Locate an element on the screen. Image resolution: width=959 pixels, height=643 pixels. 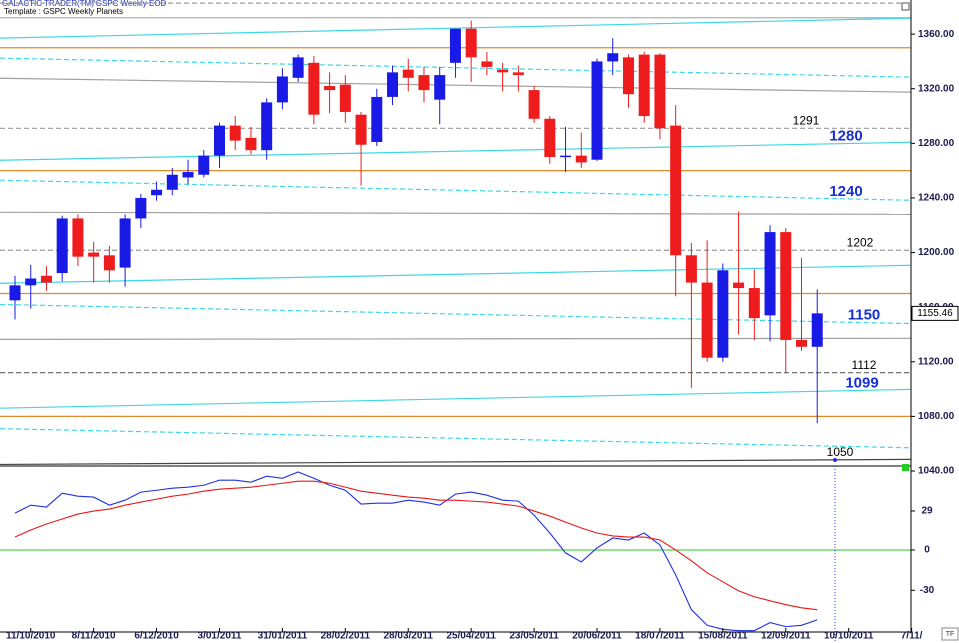
x-tick-label: 7/11/ is located at coordinates (912, 636).